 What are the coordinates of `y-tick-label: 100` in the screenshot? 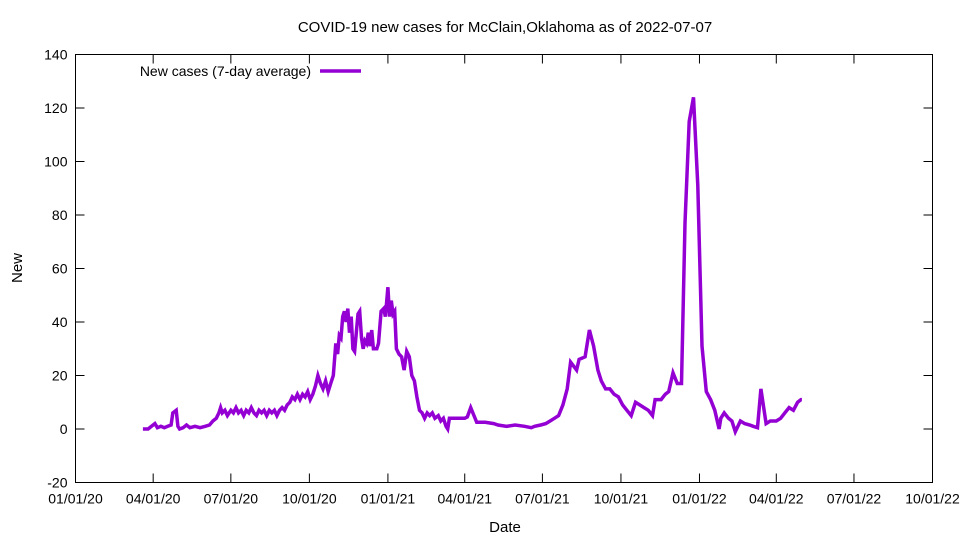 It's located at (56, 162).